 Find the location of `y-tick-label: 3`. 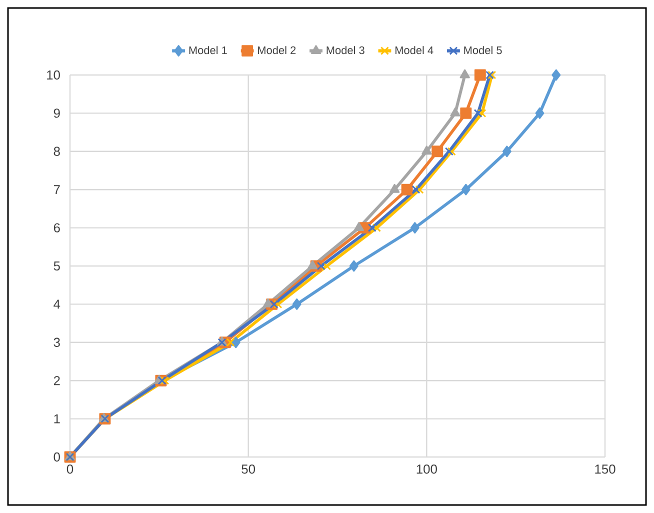

y-tick-label: 3 is located at coordinates (57, 342).